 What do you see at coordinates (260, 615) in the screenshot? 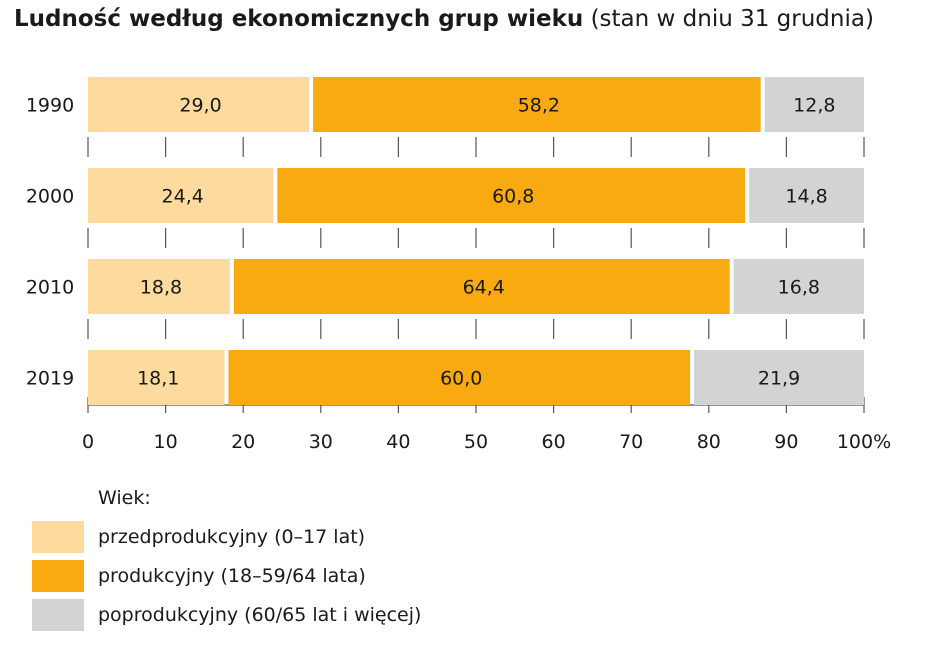
I see `legend-label-post-working: poprodukcyjny (60/65 lat i więcej)` at bounding box center [260, 615].